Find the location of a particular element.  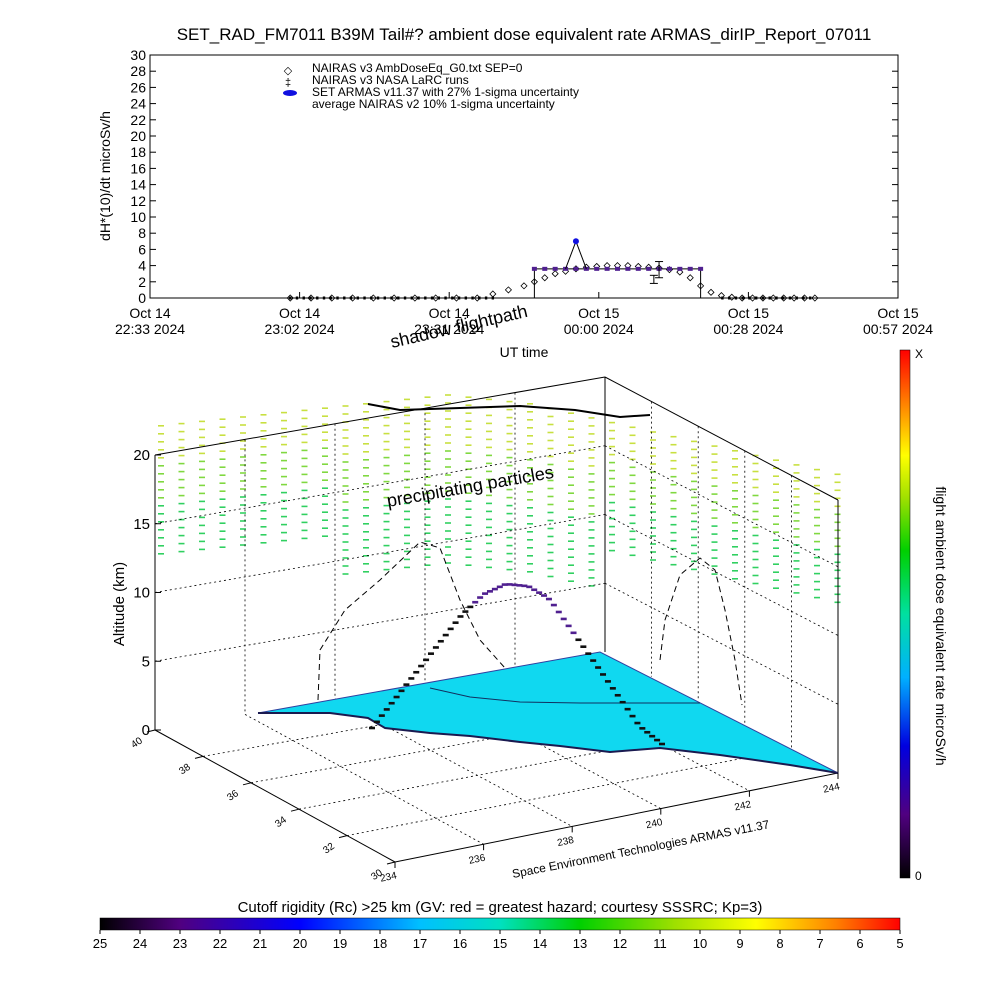

x-tick-label-time: 22:33 2024 is located at coordinates (150, 329).